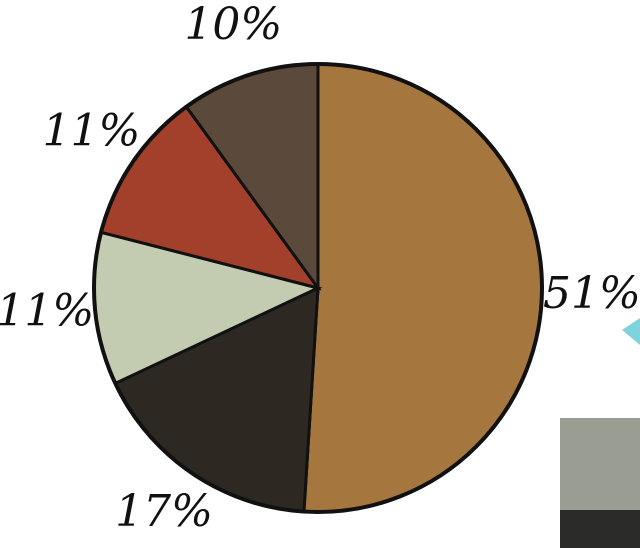  What do you see at coordinates (164, 511) in the screenshot?
I see `data-label: 17%` at bounding box center [164, 511].